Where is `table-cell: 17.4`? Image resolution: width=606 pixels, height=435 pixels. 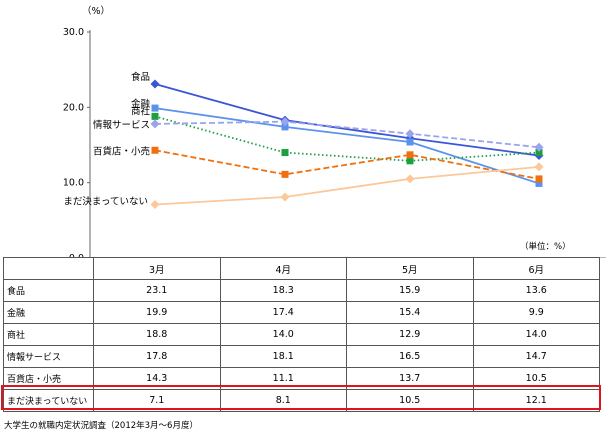 table-cell: 17.4 is located at coordinates (283, 312).